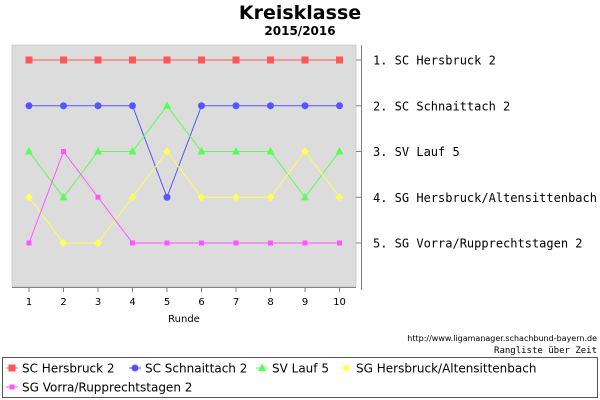 Image resolution: width=600 pixels, height=400 pixels. I want to click on x-tick-label: 3, so click(98, 302).